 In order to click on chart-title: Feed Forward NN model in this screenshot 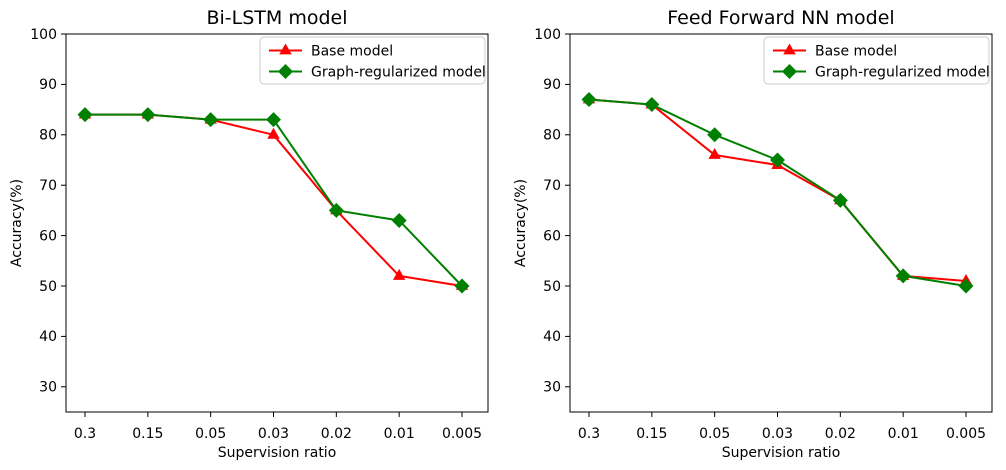, I will do `click(780, 18)`.